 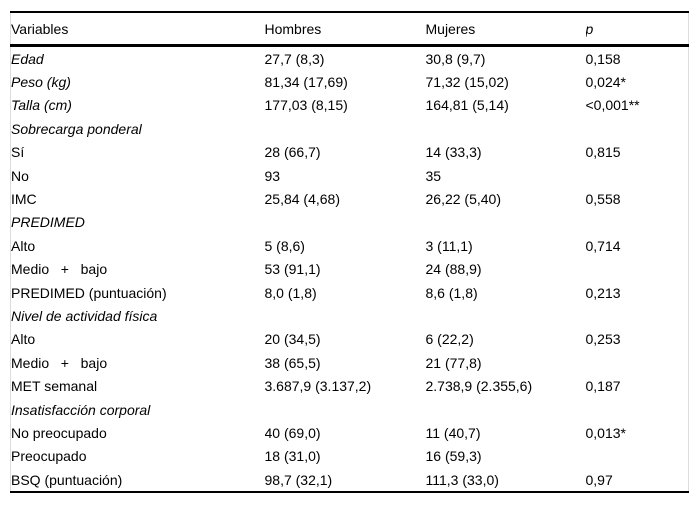 What do you see at coordinates (24, 199) in the screenshot?
I see `variable-cell: IMC` at bounding box center [24, 199].